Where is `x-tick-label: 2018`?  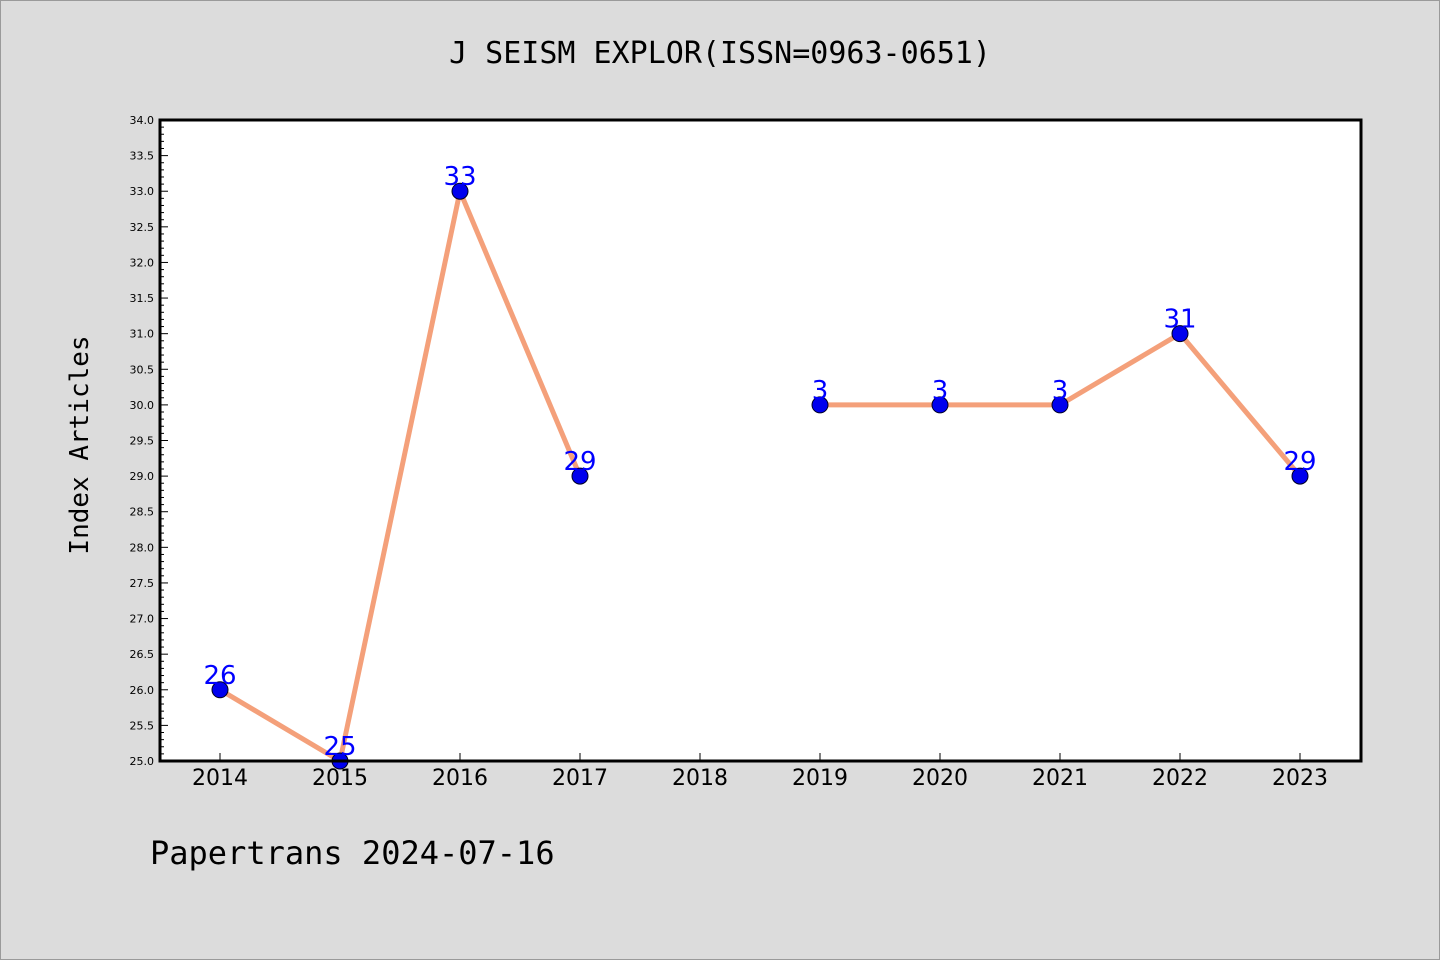 x-tick-label: 2018 is located at coordinates (700, 778).